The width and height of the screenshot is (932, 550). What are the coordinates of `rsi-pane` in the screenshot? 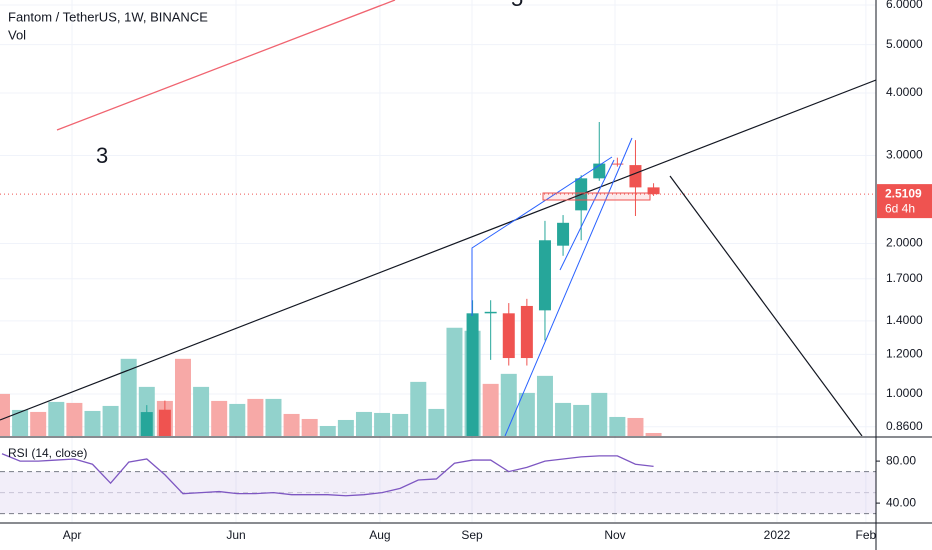 It's located at (440, 484).